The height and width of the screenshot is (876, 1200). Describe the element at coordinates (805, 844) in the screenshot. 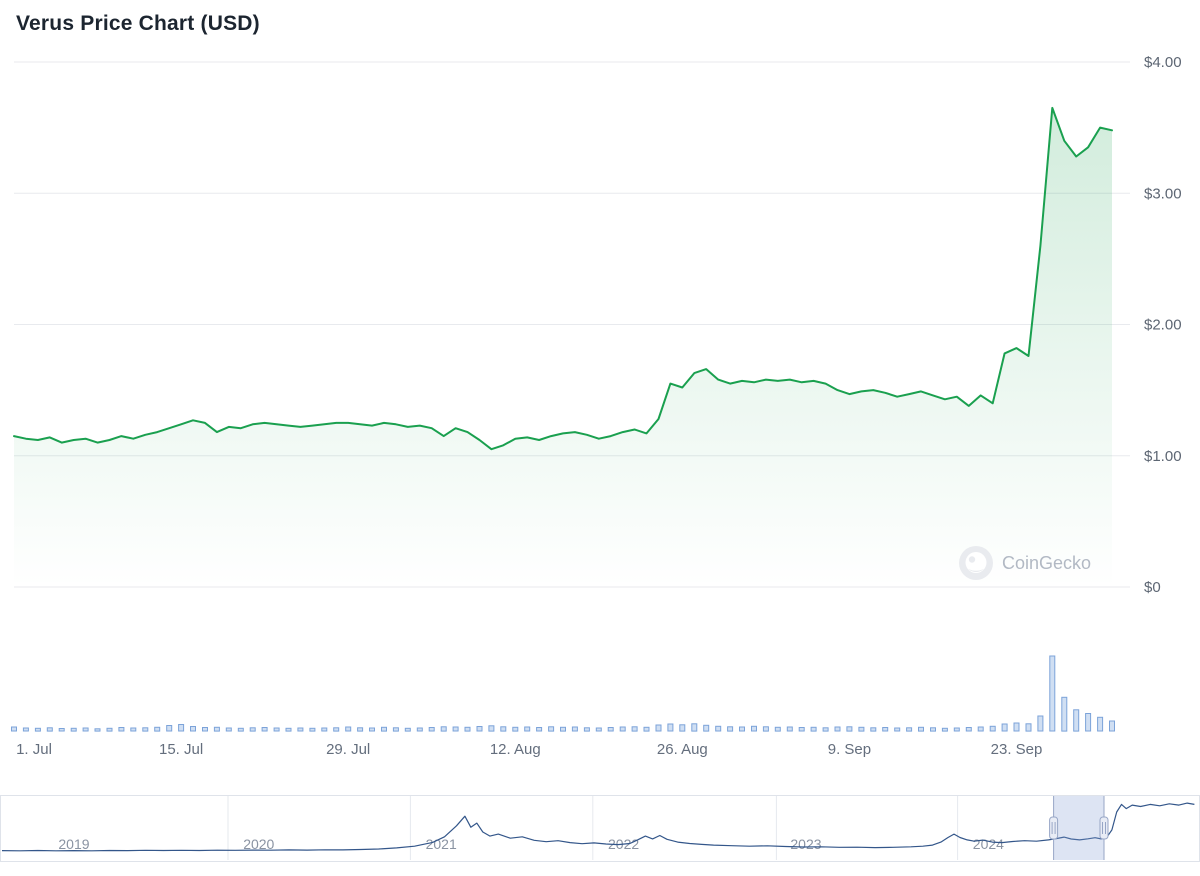

I see `svg-text: 2023` at that location.